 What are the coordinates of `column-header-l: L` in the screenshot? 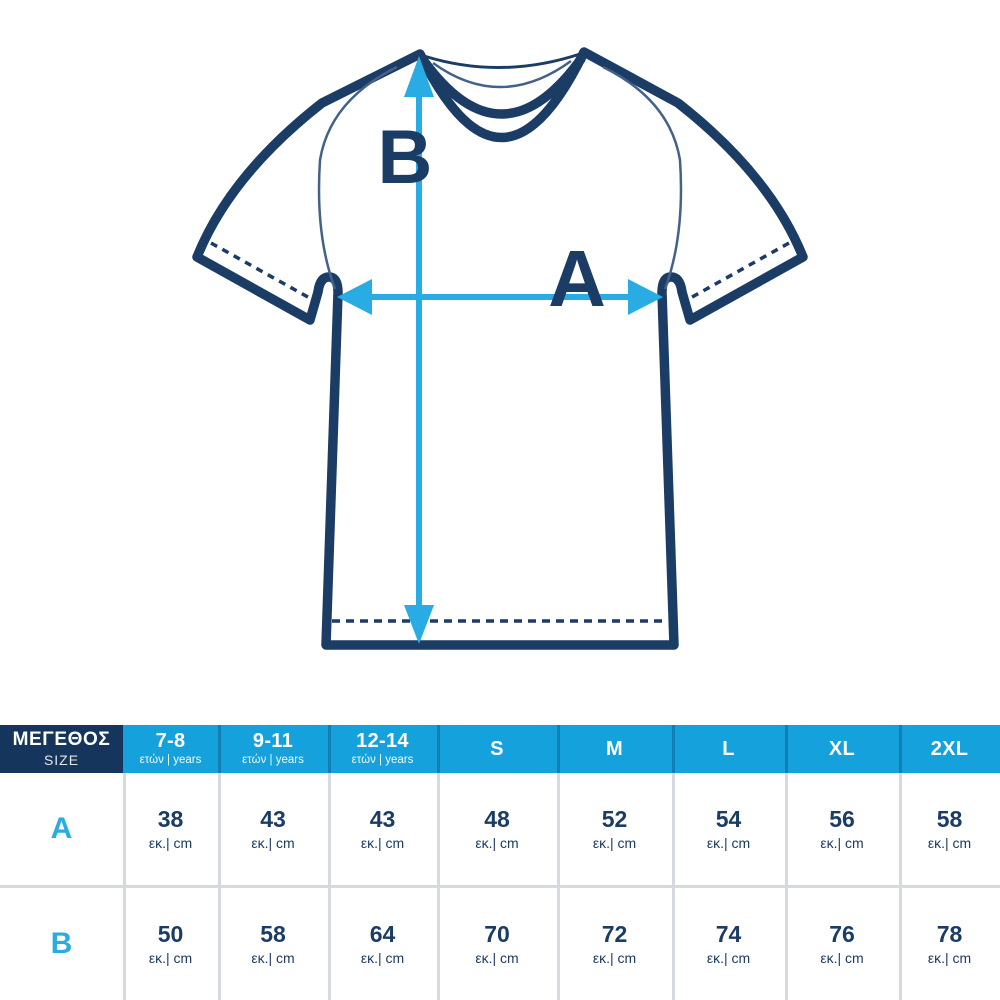 It's located at (728, 749).